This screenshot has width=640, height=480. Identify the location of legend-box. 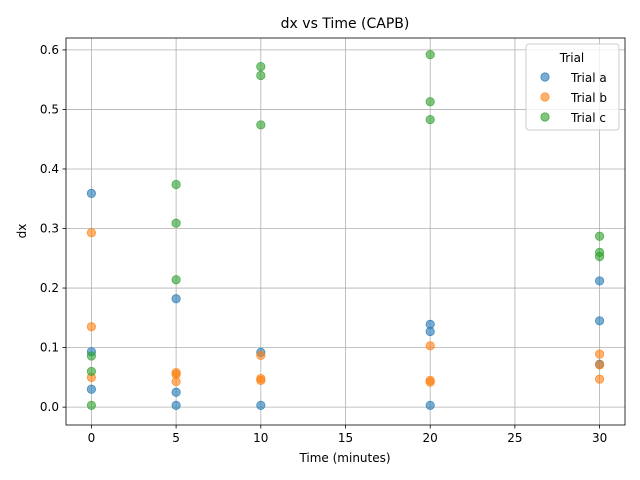
(572, 87).